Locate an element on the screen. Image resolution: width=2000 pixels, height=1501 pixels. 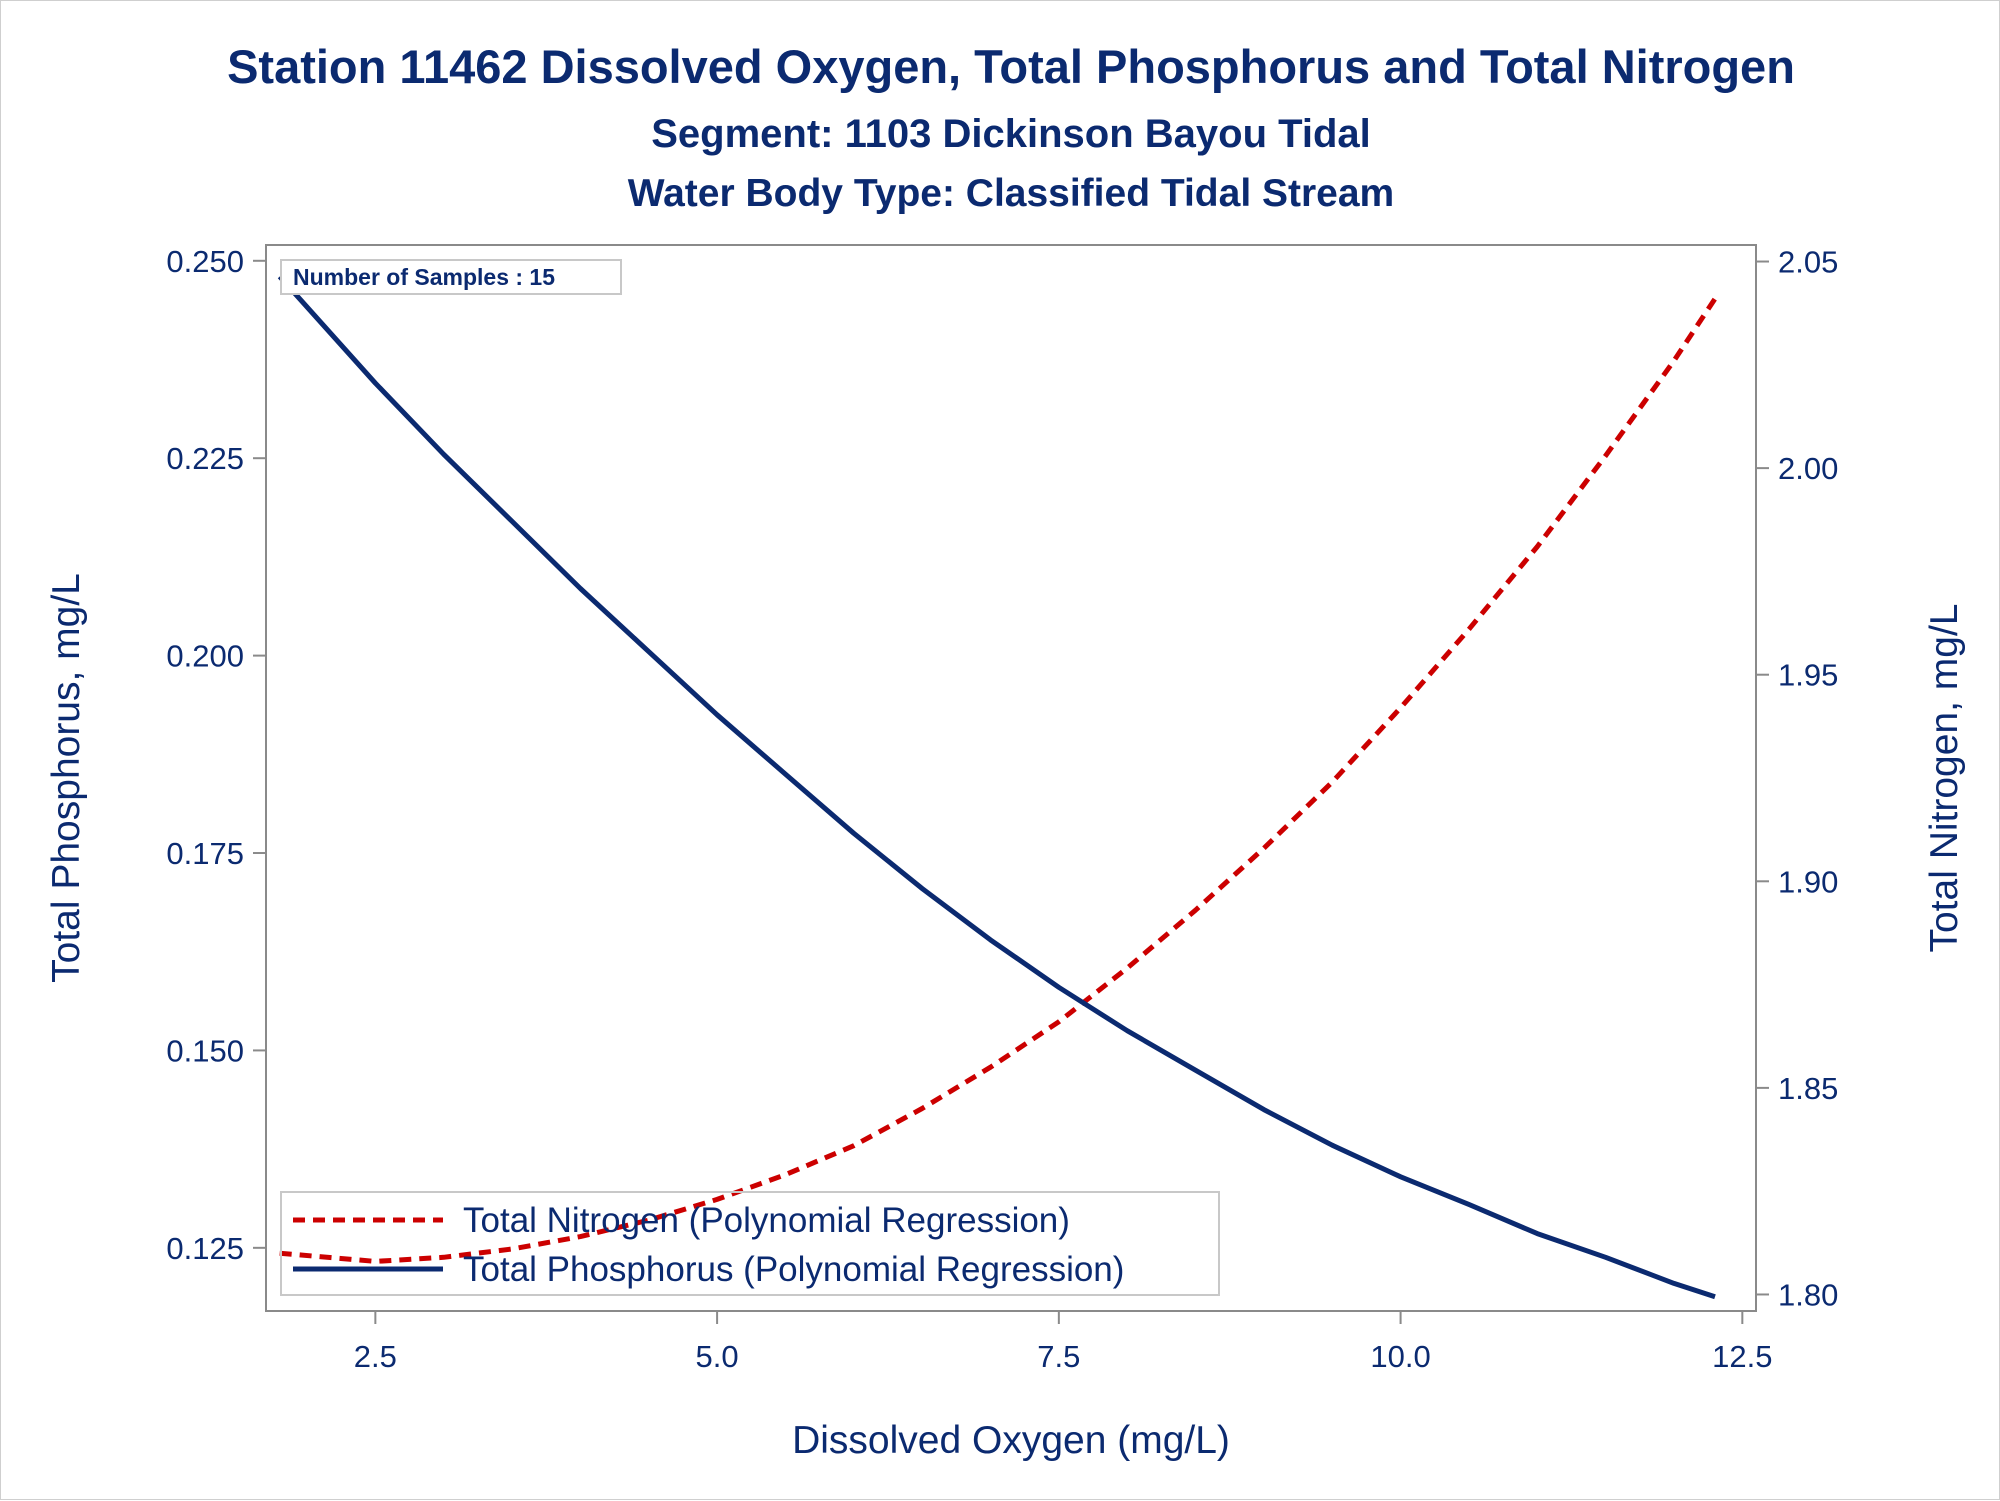
chart-subtitle-waterbody: Water Body Type: Classified Tidal Stream is located at coordinates (1011, 193).